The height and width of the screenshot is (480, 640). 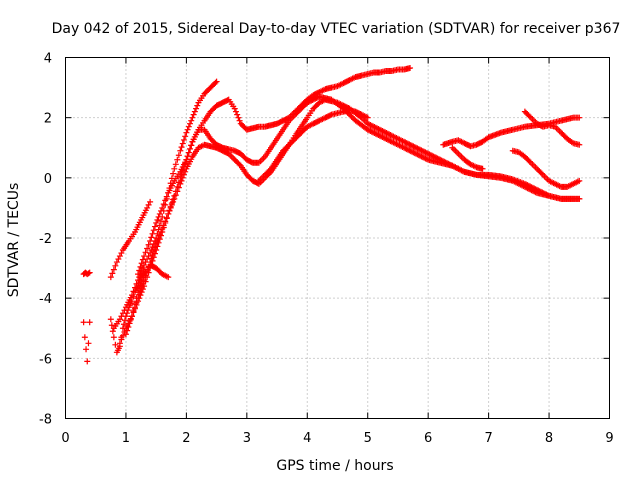 What do you see at coordinates (45, 359) in the screenshot?
I see `y-tick-label: -6` at bounding box center [45, 359].